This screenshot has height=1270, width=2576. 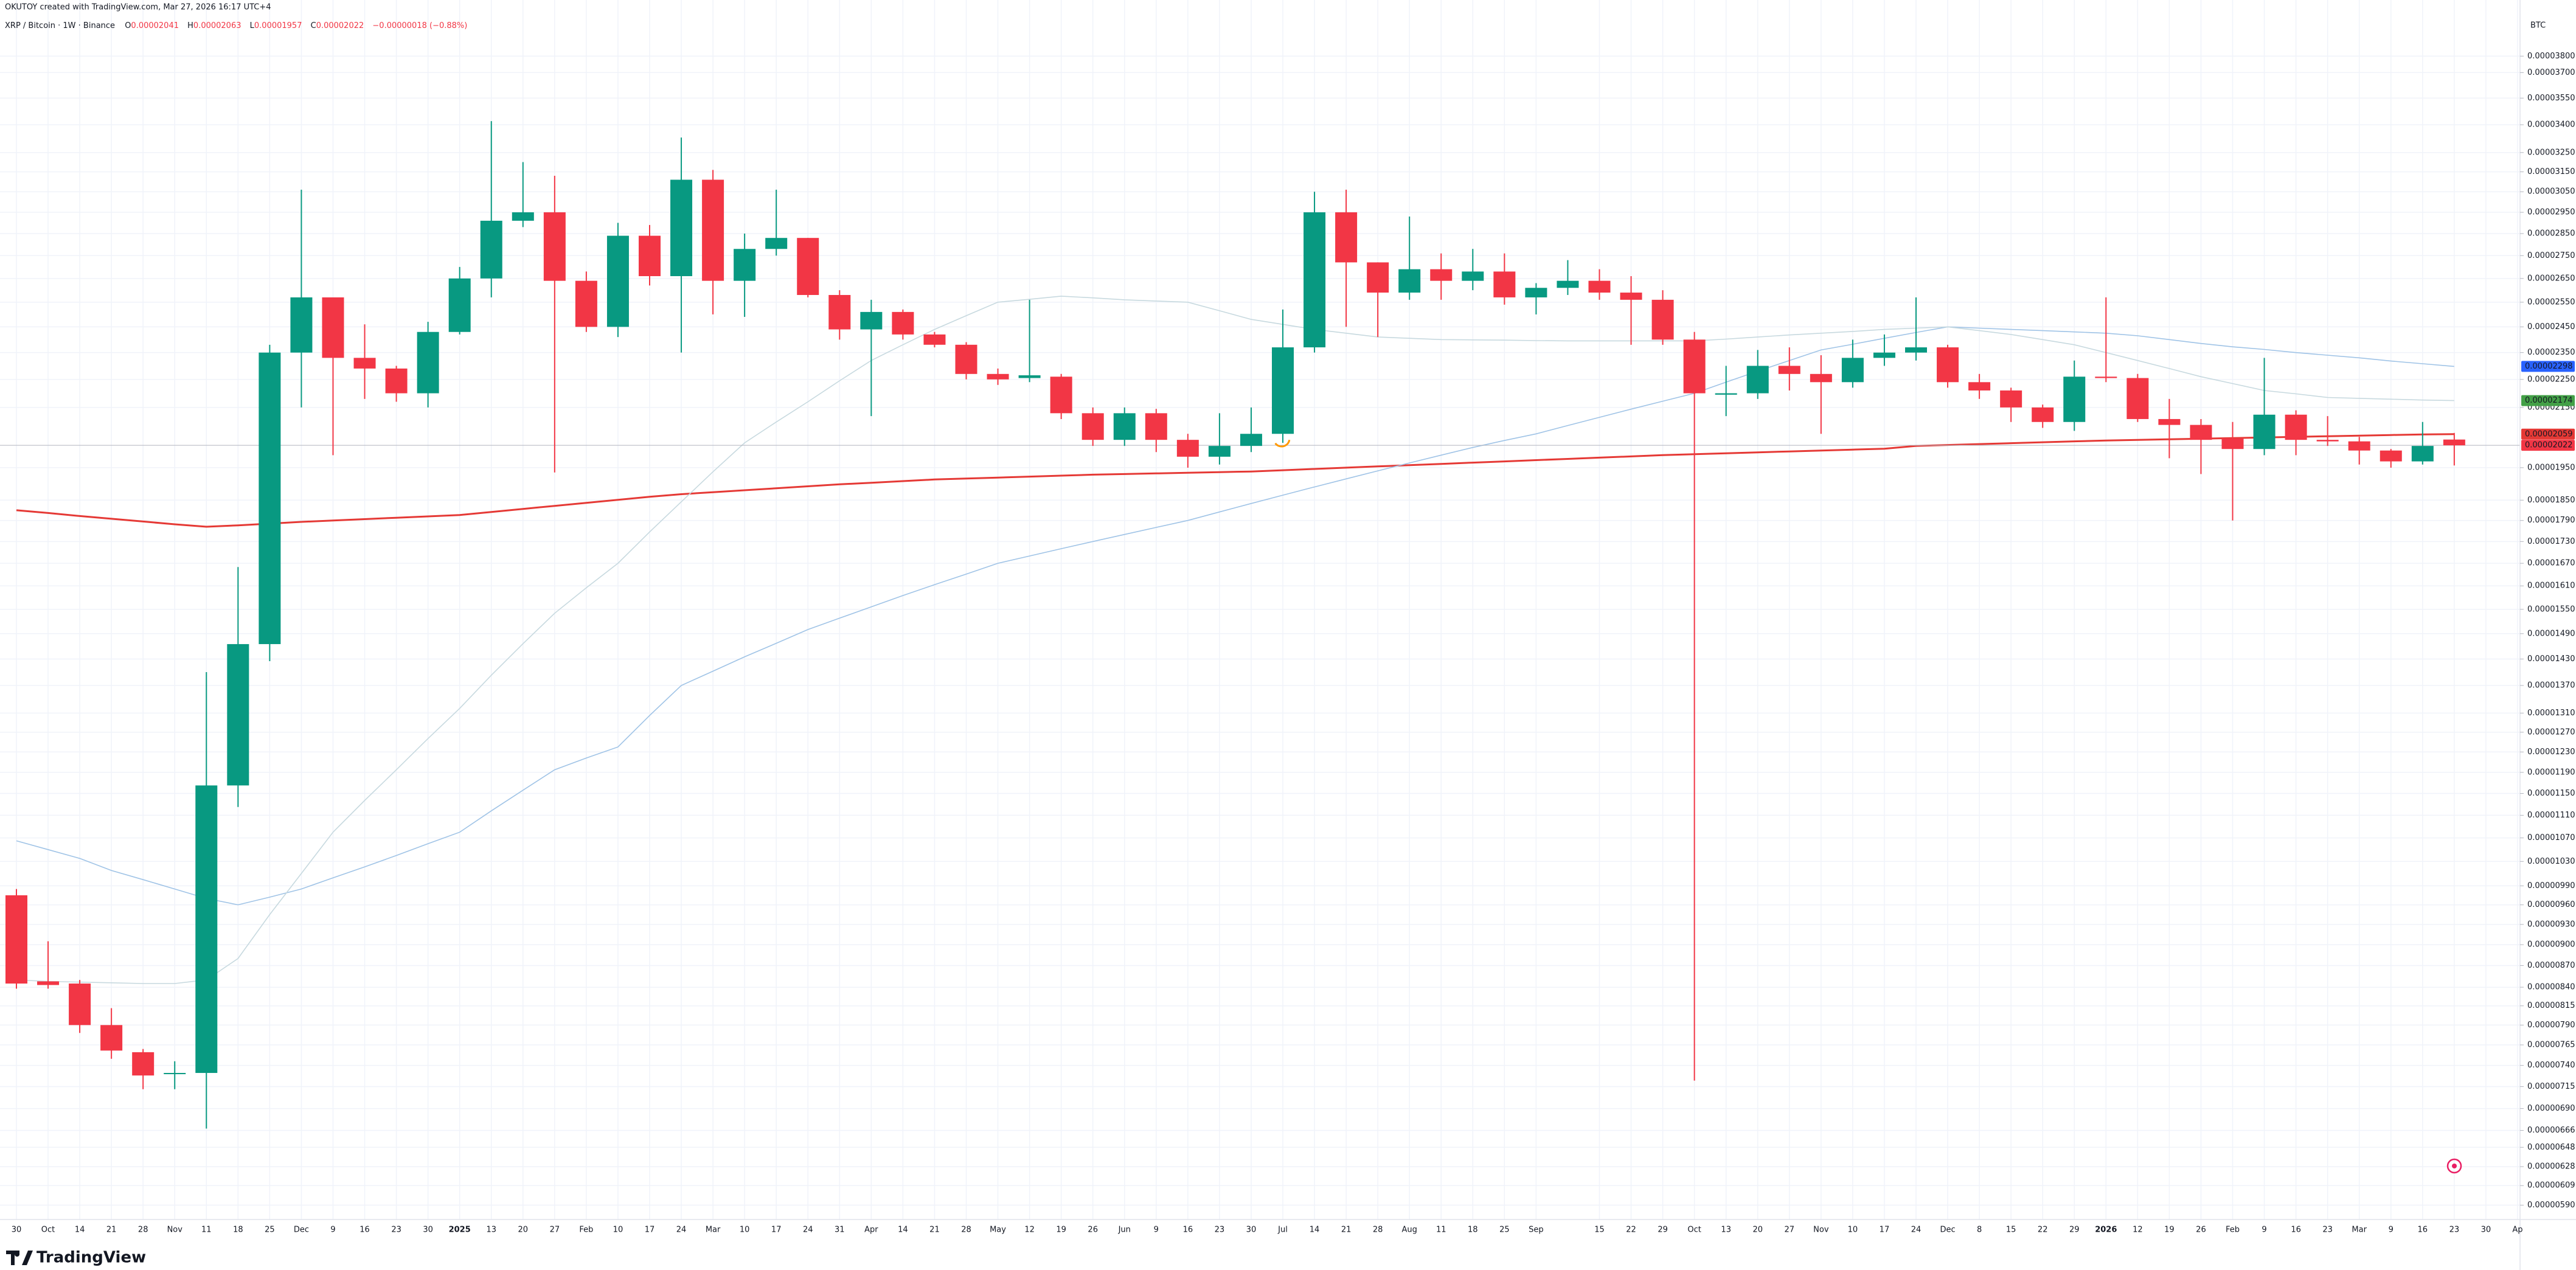 What do you see at coordinates (1694, 1230) in the screenshot?
I see `x-tick-label: Oct` at bounding box center [1694, 1230].